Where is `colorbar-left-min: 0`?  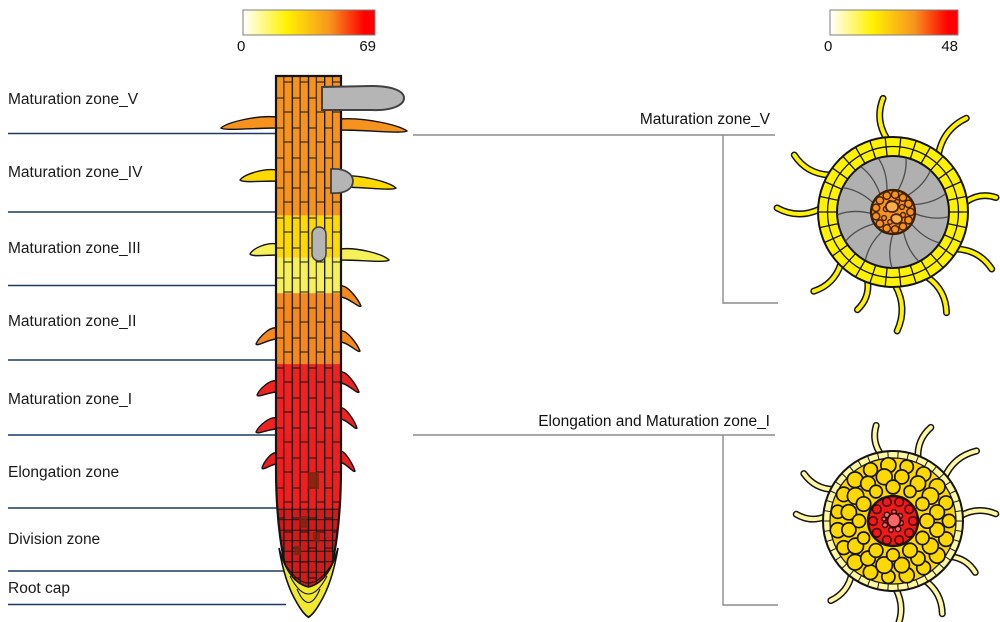
colorbar-left-min: 0 is located at coordinates (241, 46).